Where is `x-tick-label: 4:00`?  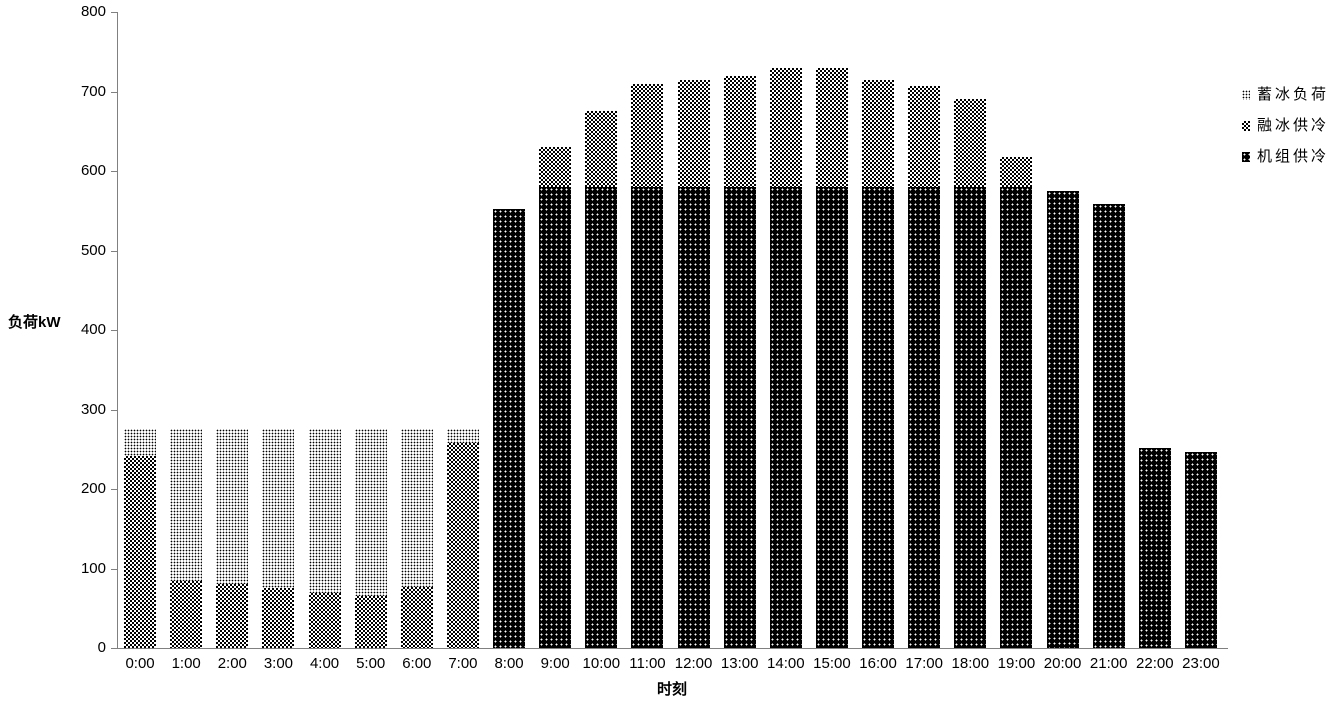 x-tick-label: 4:00 is located at coordinates (324, 663).